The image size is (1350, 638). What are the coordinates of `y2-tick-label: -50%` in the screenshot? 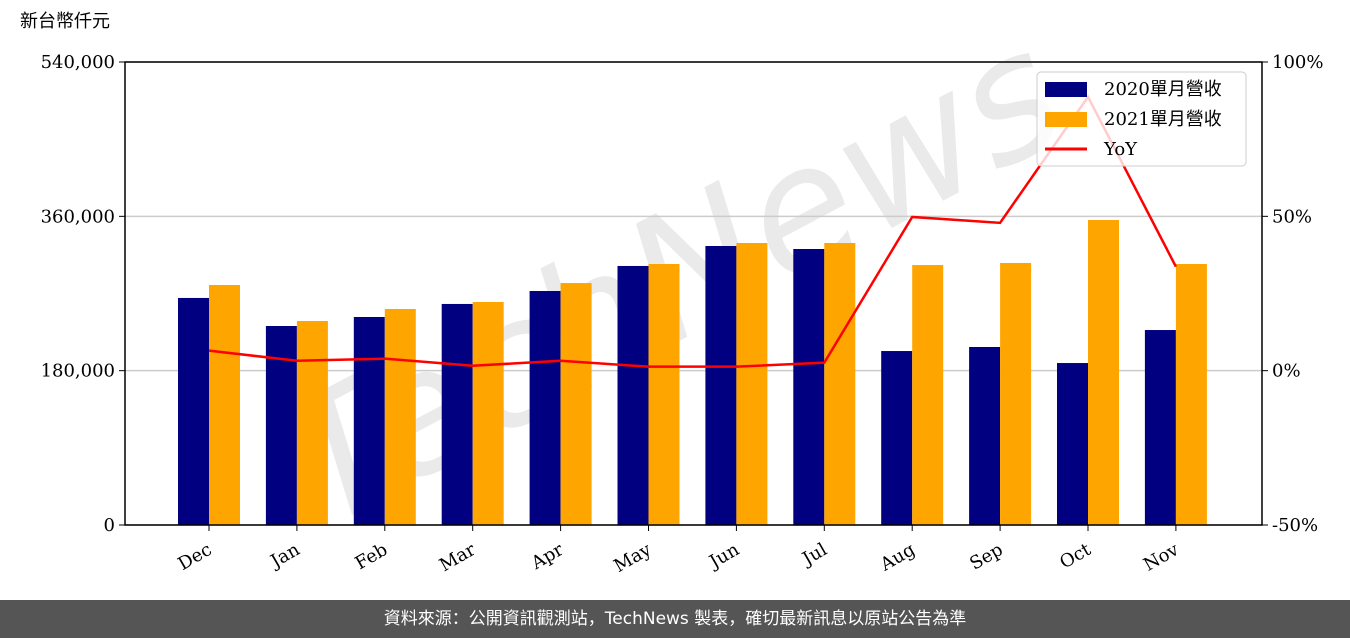 It's located at (1295, 525).